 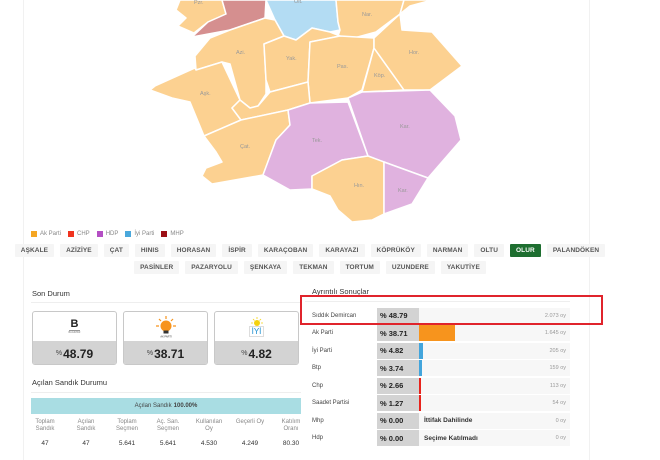 I want to click on result-bar-track: İttifak Dahilinde 0 oy, so click(x=494, y=420).